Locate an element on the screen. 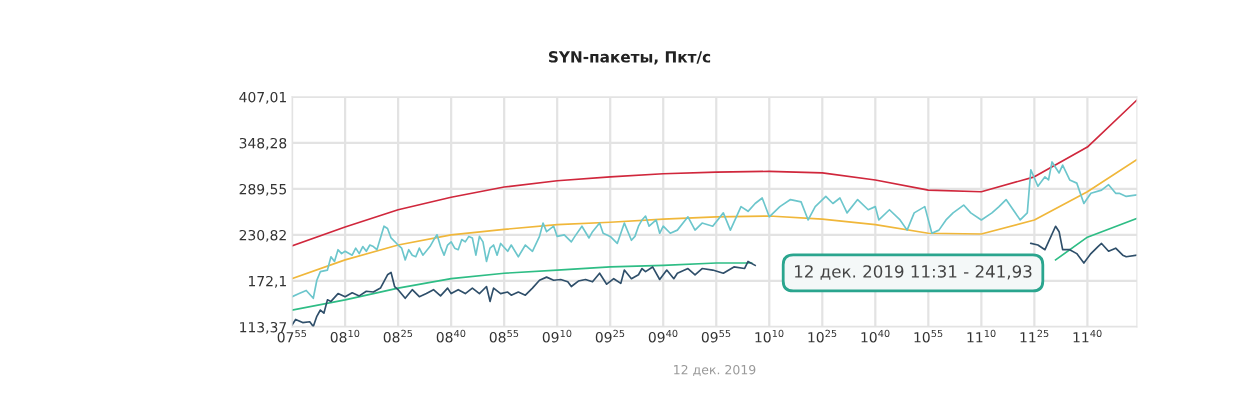 The height and width of the screenshot is (416, 1259). y-tick-label: 113,37 is located at coordinates (263, 327).